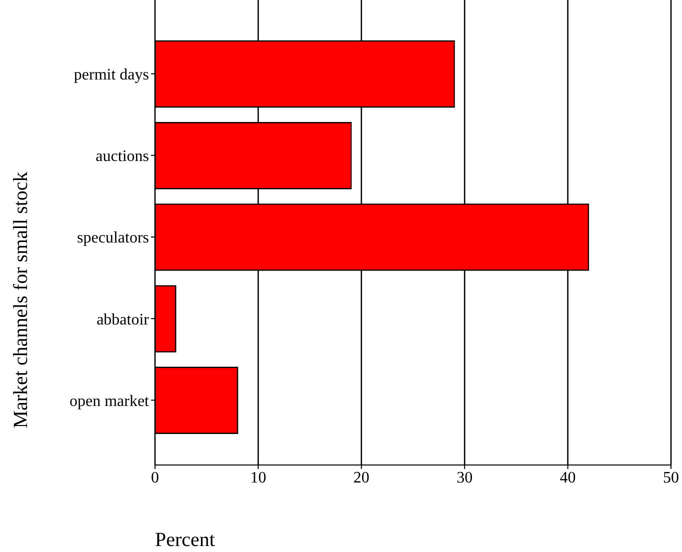 The width and height of the screenshot is (682, 552). I want to click on y-tick-label: speculators, so click(113, 238).